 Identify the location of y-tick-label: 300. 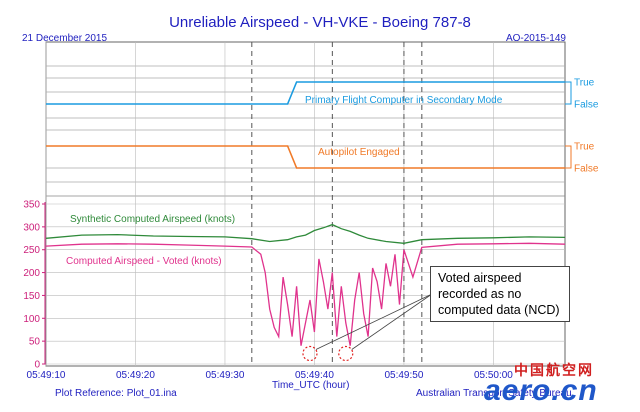
(31, 227).